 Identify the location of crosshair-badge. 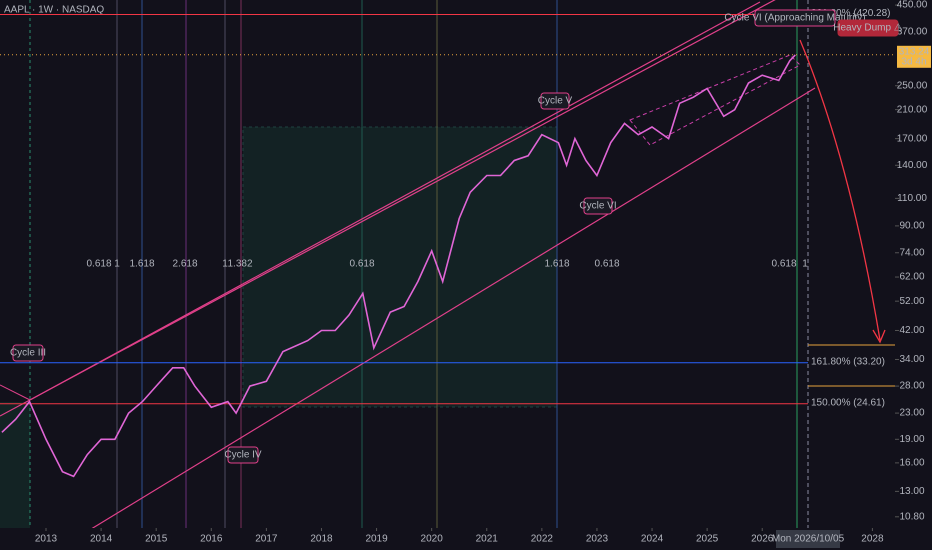
(808, 539).